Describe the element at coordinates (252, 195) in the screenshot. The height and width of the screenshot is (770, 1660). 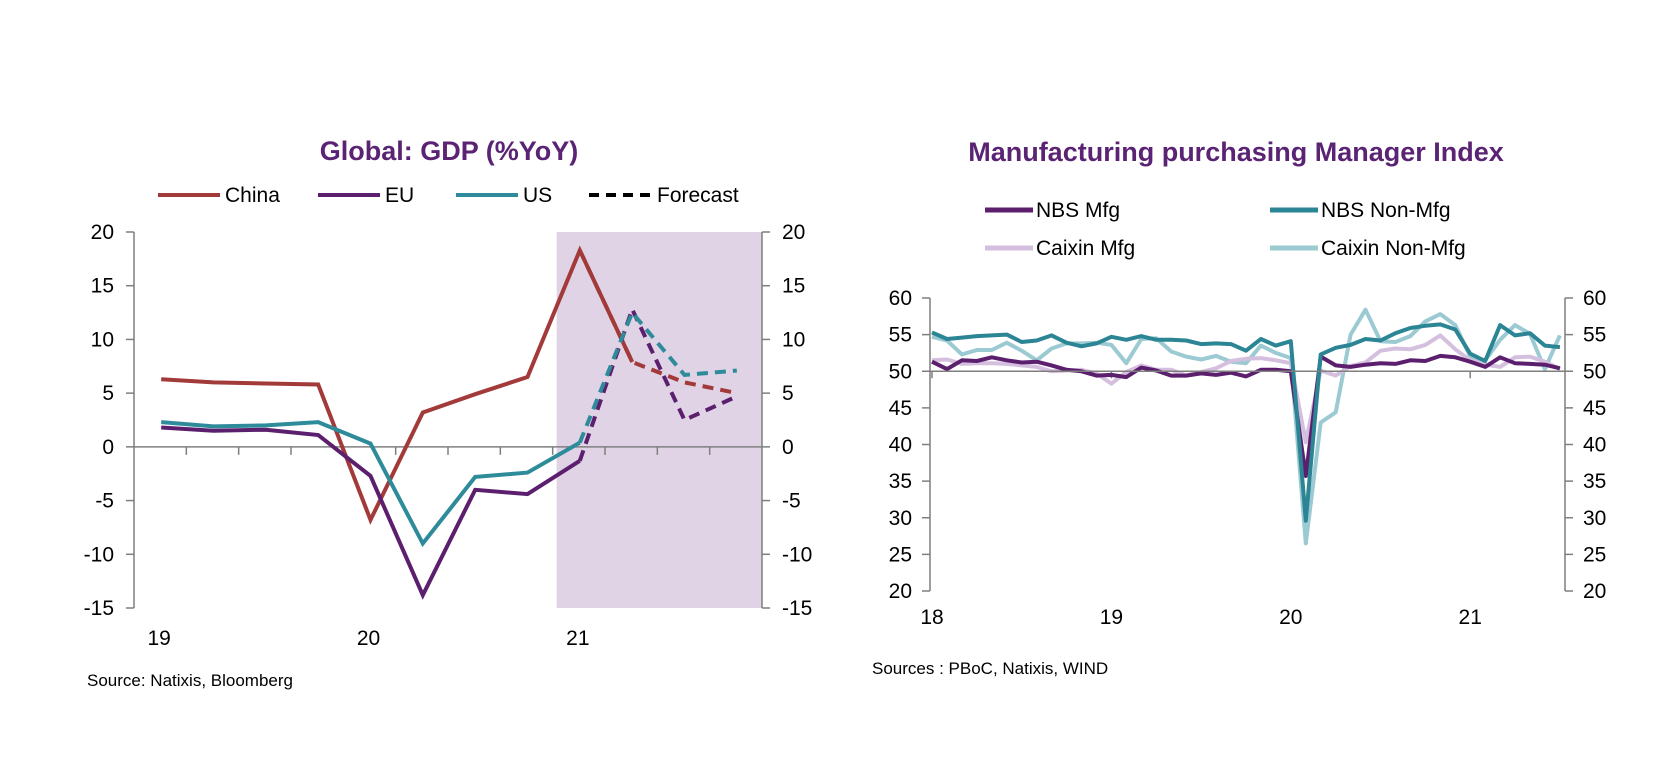
I see `gdp-legend-china-label: China` at that location.